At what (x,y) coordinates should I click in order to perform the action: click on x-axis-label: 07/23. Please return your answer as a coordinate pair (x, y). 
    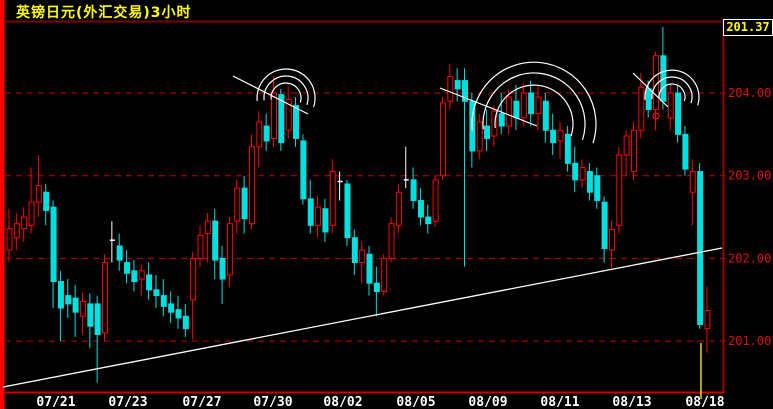
    Looking at the image, I should click on (127, 402).